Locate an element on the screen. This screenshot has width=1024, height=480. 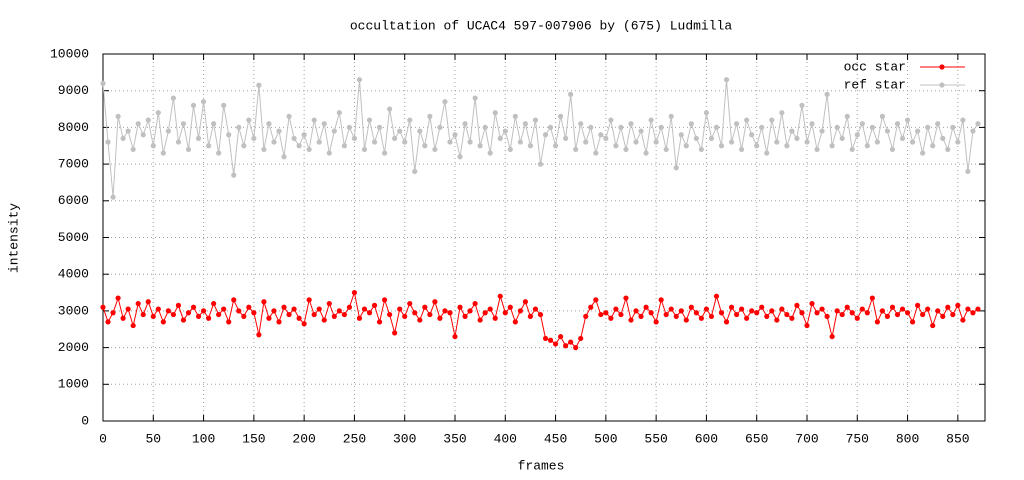
x-tick-label: 800 is located at coordinates (907, 438).